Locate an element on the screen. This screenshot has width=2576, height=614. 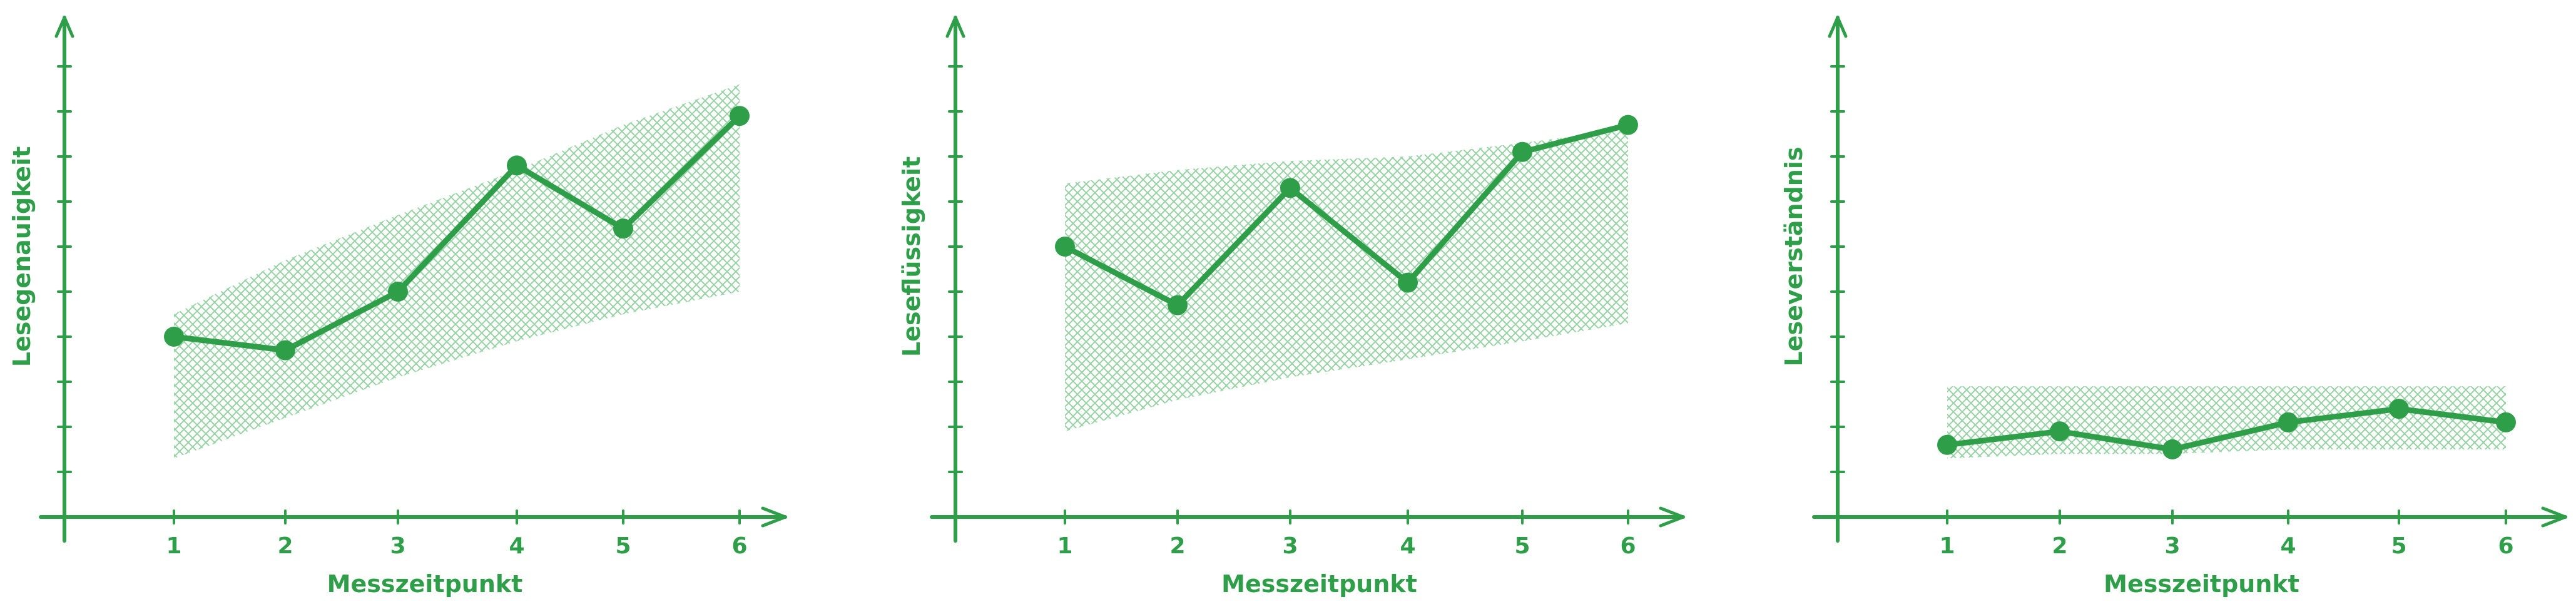
y-axis-title: Leseverständnis is located at coordinates (1794, 256).